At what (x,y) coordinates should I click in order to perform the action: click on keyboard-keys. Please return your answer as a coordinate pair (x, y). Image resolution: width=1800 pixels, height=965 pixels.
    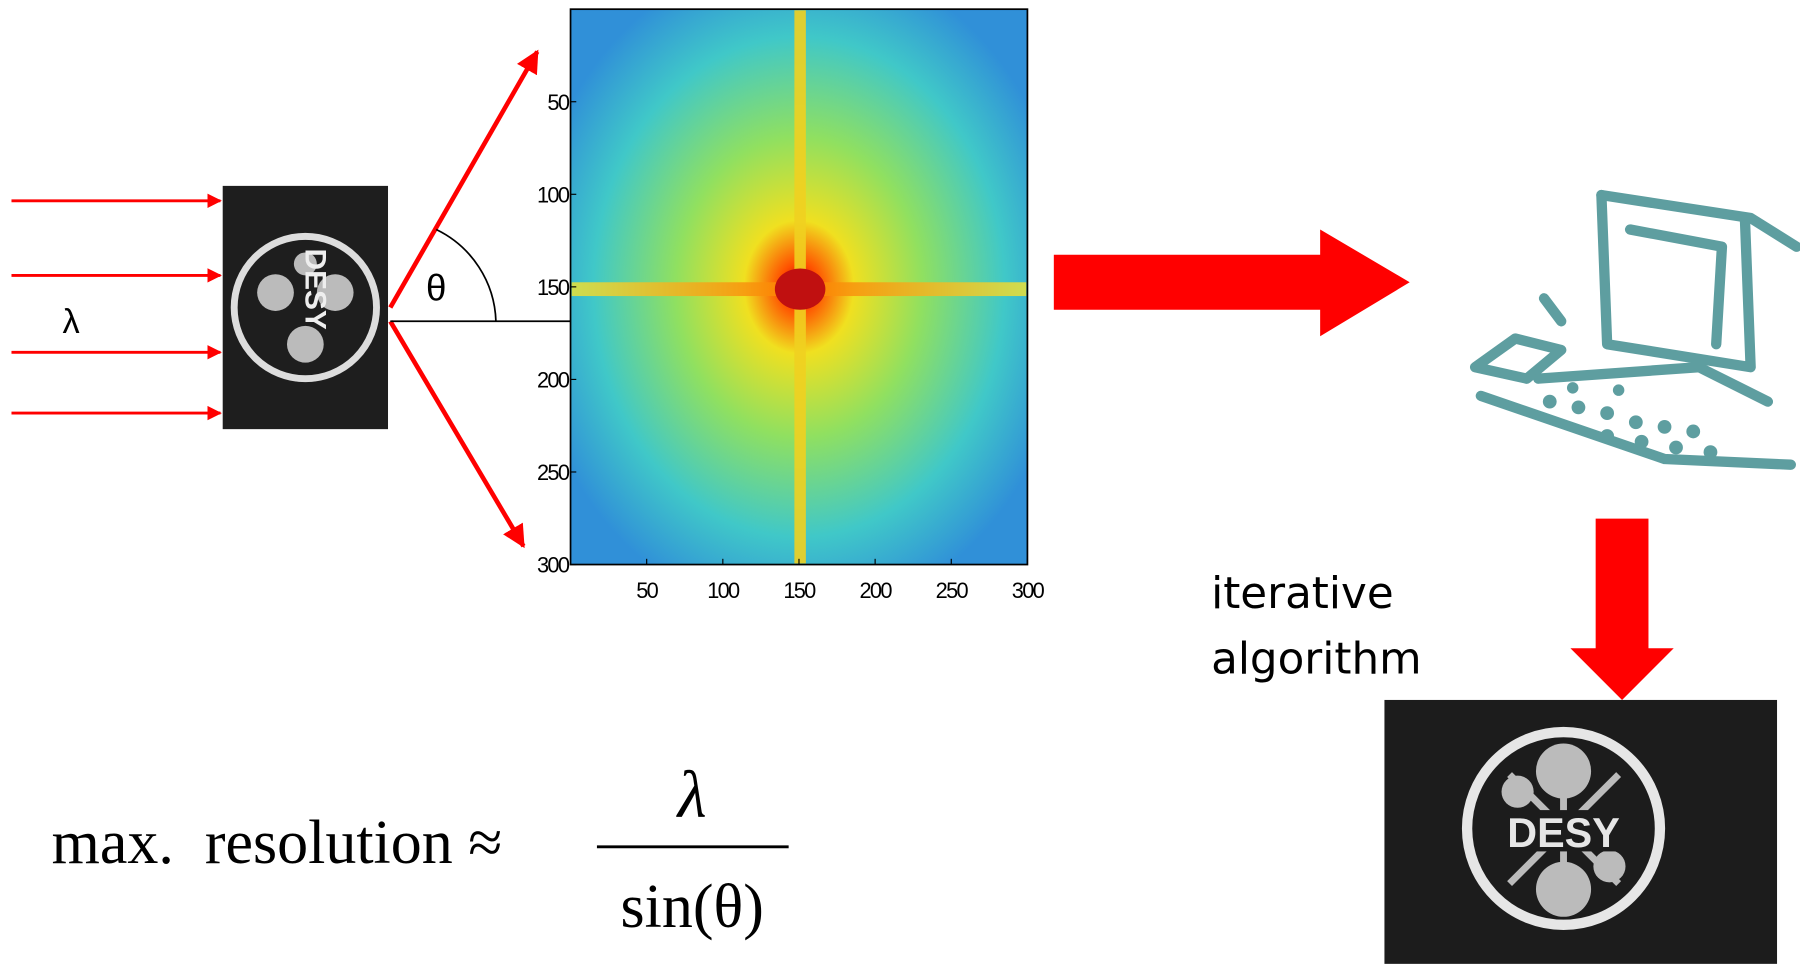
    Looking at the image, I should click on (1630, 420).